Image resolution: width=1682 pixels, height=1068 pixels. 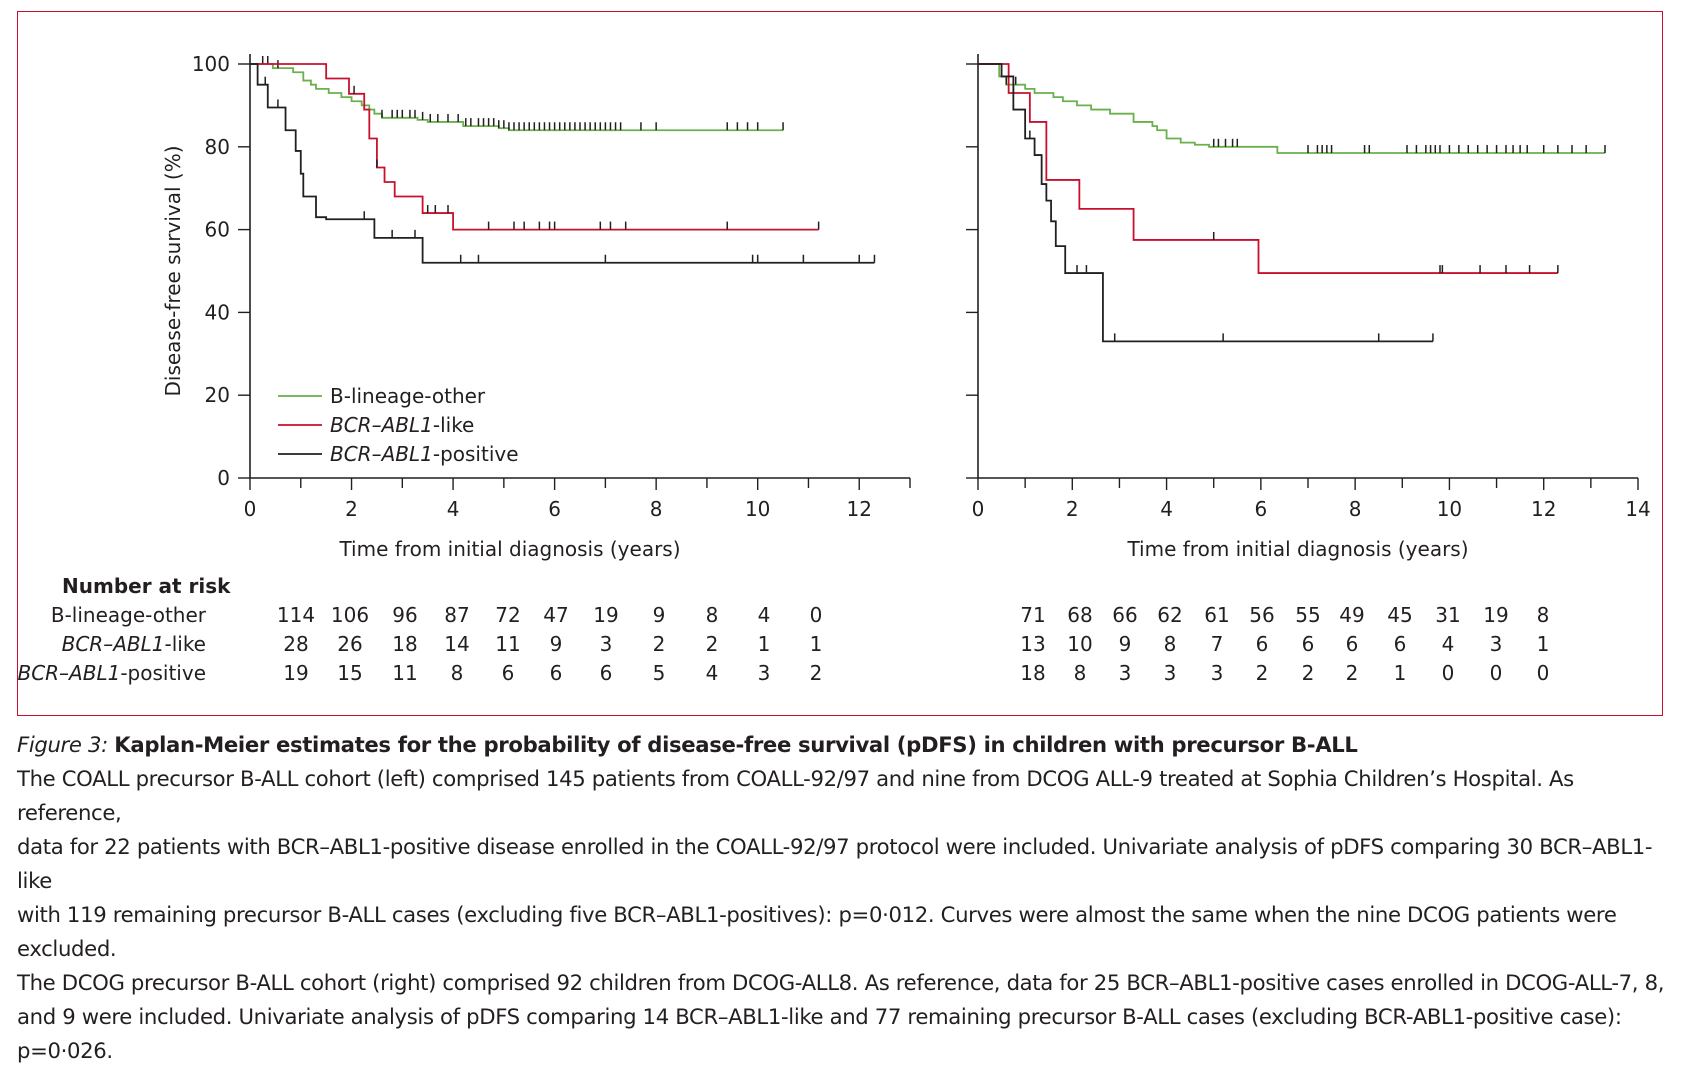 I want to click on y-axis-label: Disease-free survival (%), so click(x=173, y=271).